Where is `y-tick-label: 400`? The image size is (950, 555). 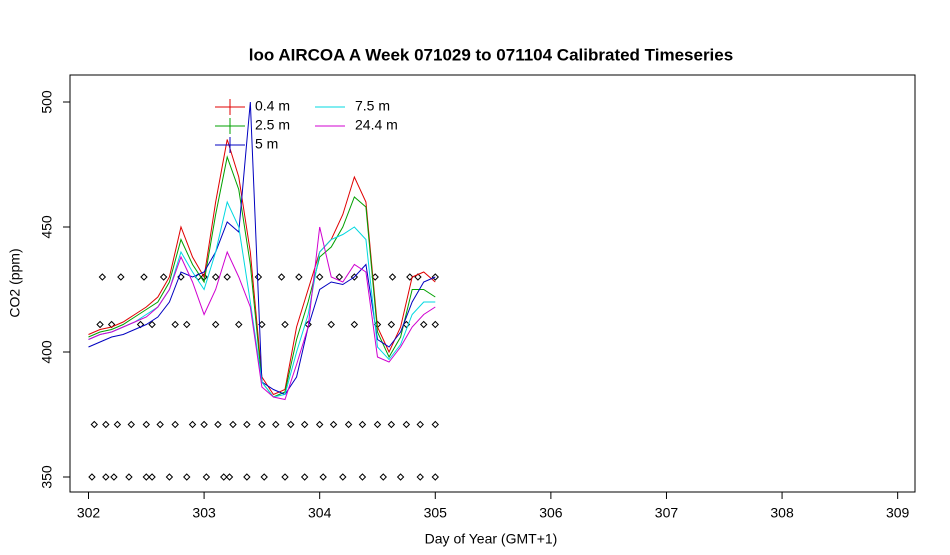 y-tick-label: 400 is located at coordinates (47, 352).